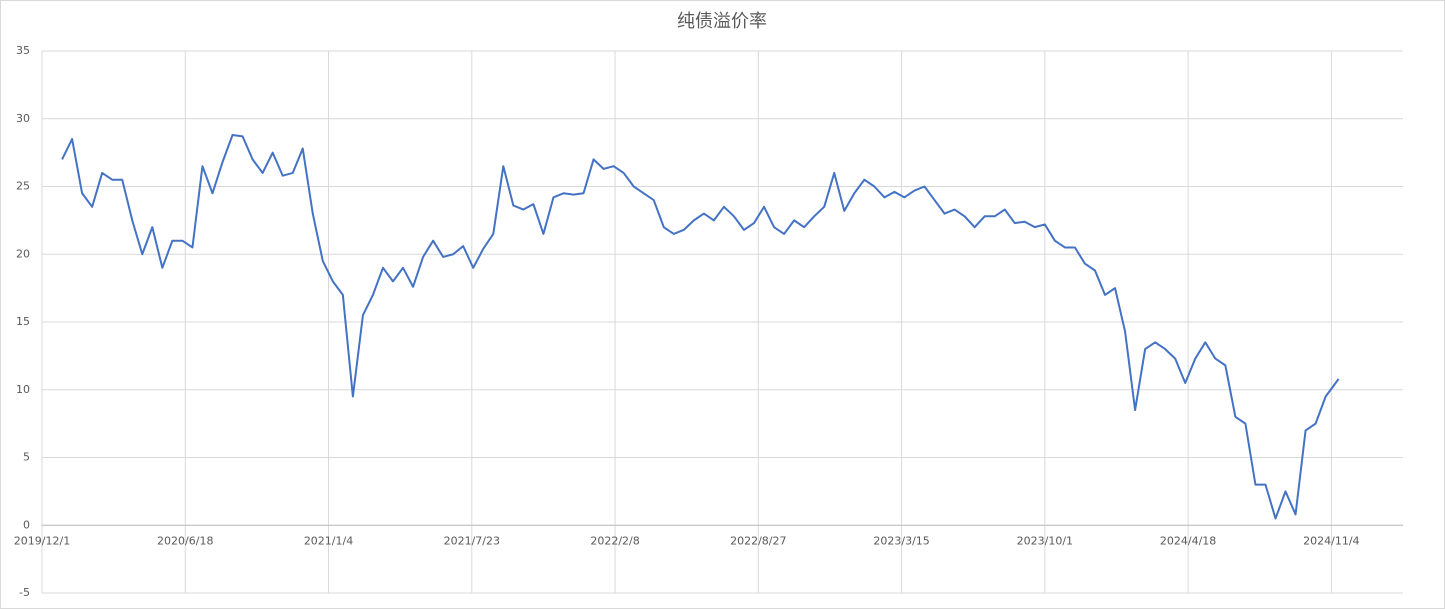 The image size is (1445, 609). Describe the element at coordinates (1188, 540) in the screenshot. I see `x-tick-label: 2024/4/18` at that location.